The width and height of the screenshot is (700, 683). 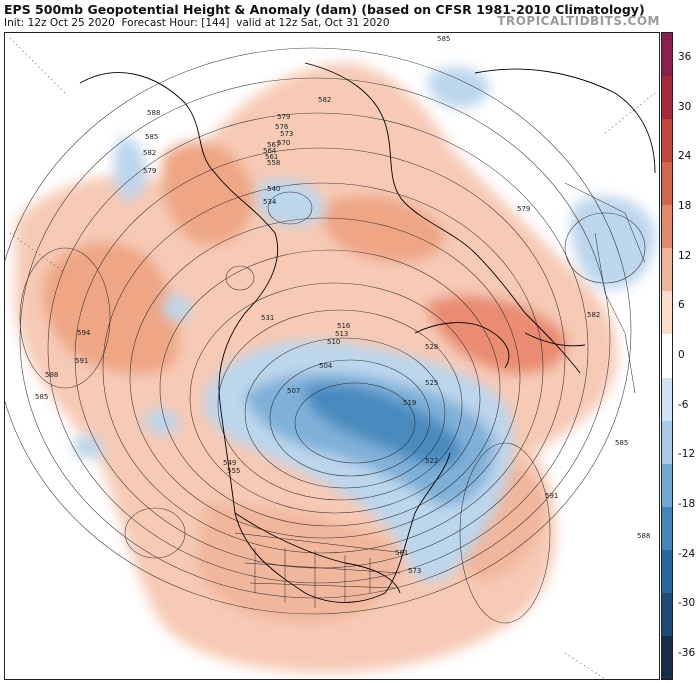 What do you see at coordinates (273, 145) in the screenshot?
I see `svg-text: 567` at bounding box center [273, 145].